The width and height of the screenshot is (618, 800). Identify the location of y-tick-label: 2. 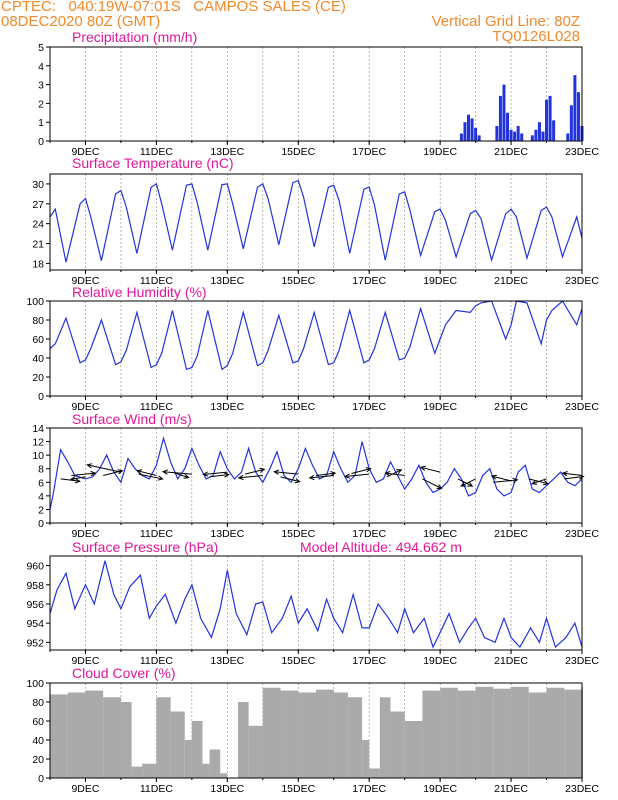
(41, 104).